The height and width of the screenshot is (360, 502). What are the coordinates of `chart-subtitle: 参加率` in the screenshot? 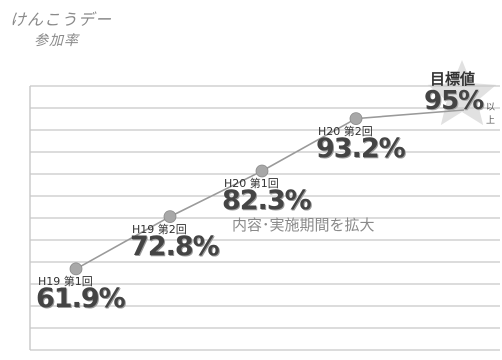 It's located at (56, 41).